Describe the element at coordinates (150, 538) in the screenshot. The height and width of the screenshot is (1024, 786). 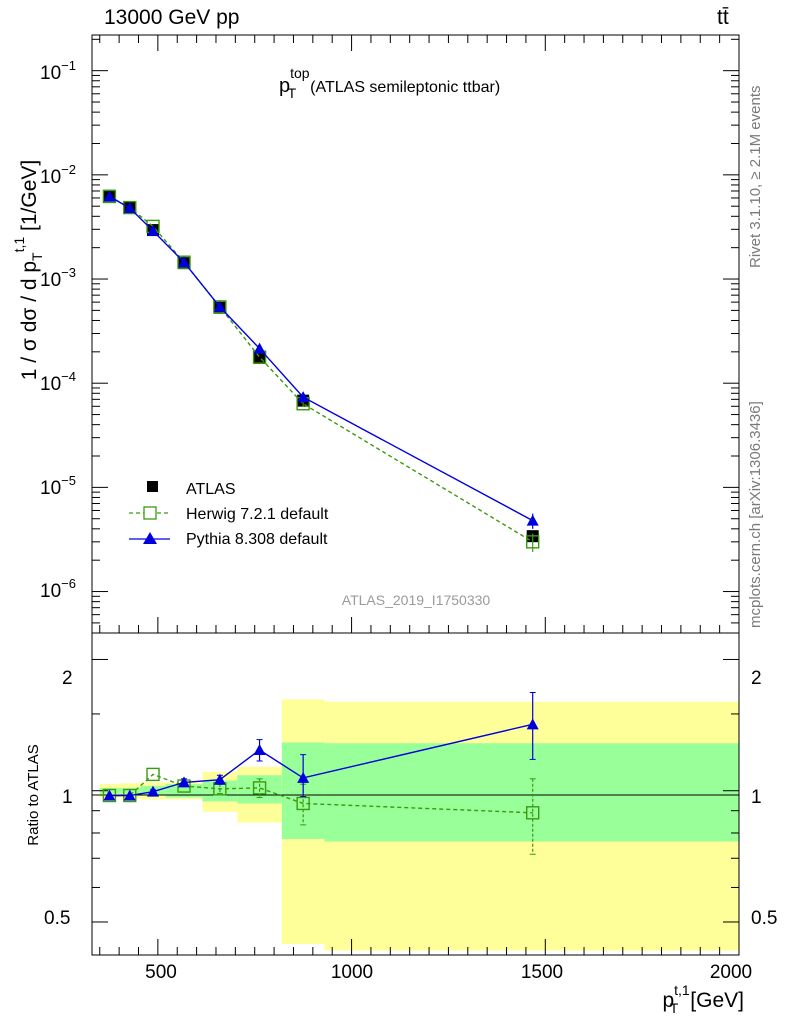
I see `legend-pythia-marker` at that location.